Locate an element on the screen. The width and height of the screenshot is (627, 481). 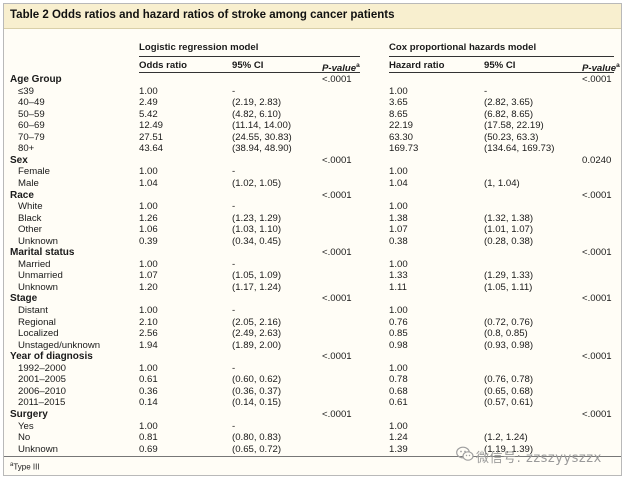
row-label: 2011–2015 is located at coordinates (42, 403).